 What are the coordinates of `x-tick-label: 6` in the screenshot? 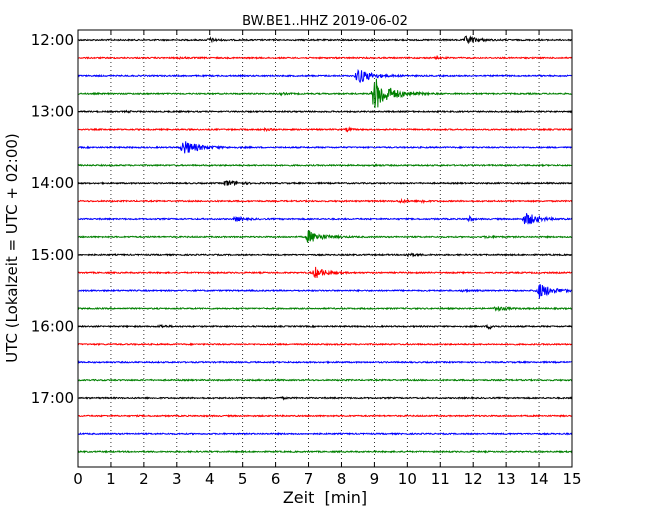 It's located at (276, 479).